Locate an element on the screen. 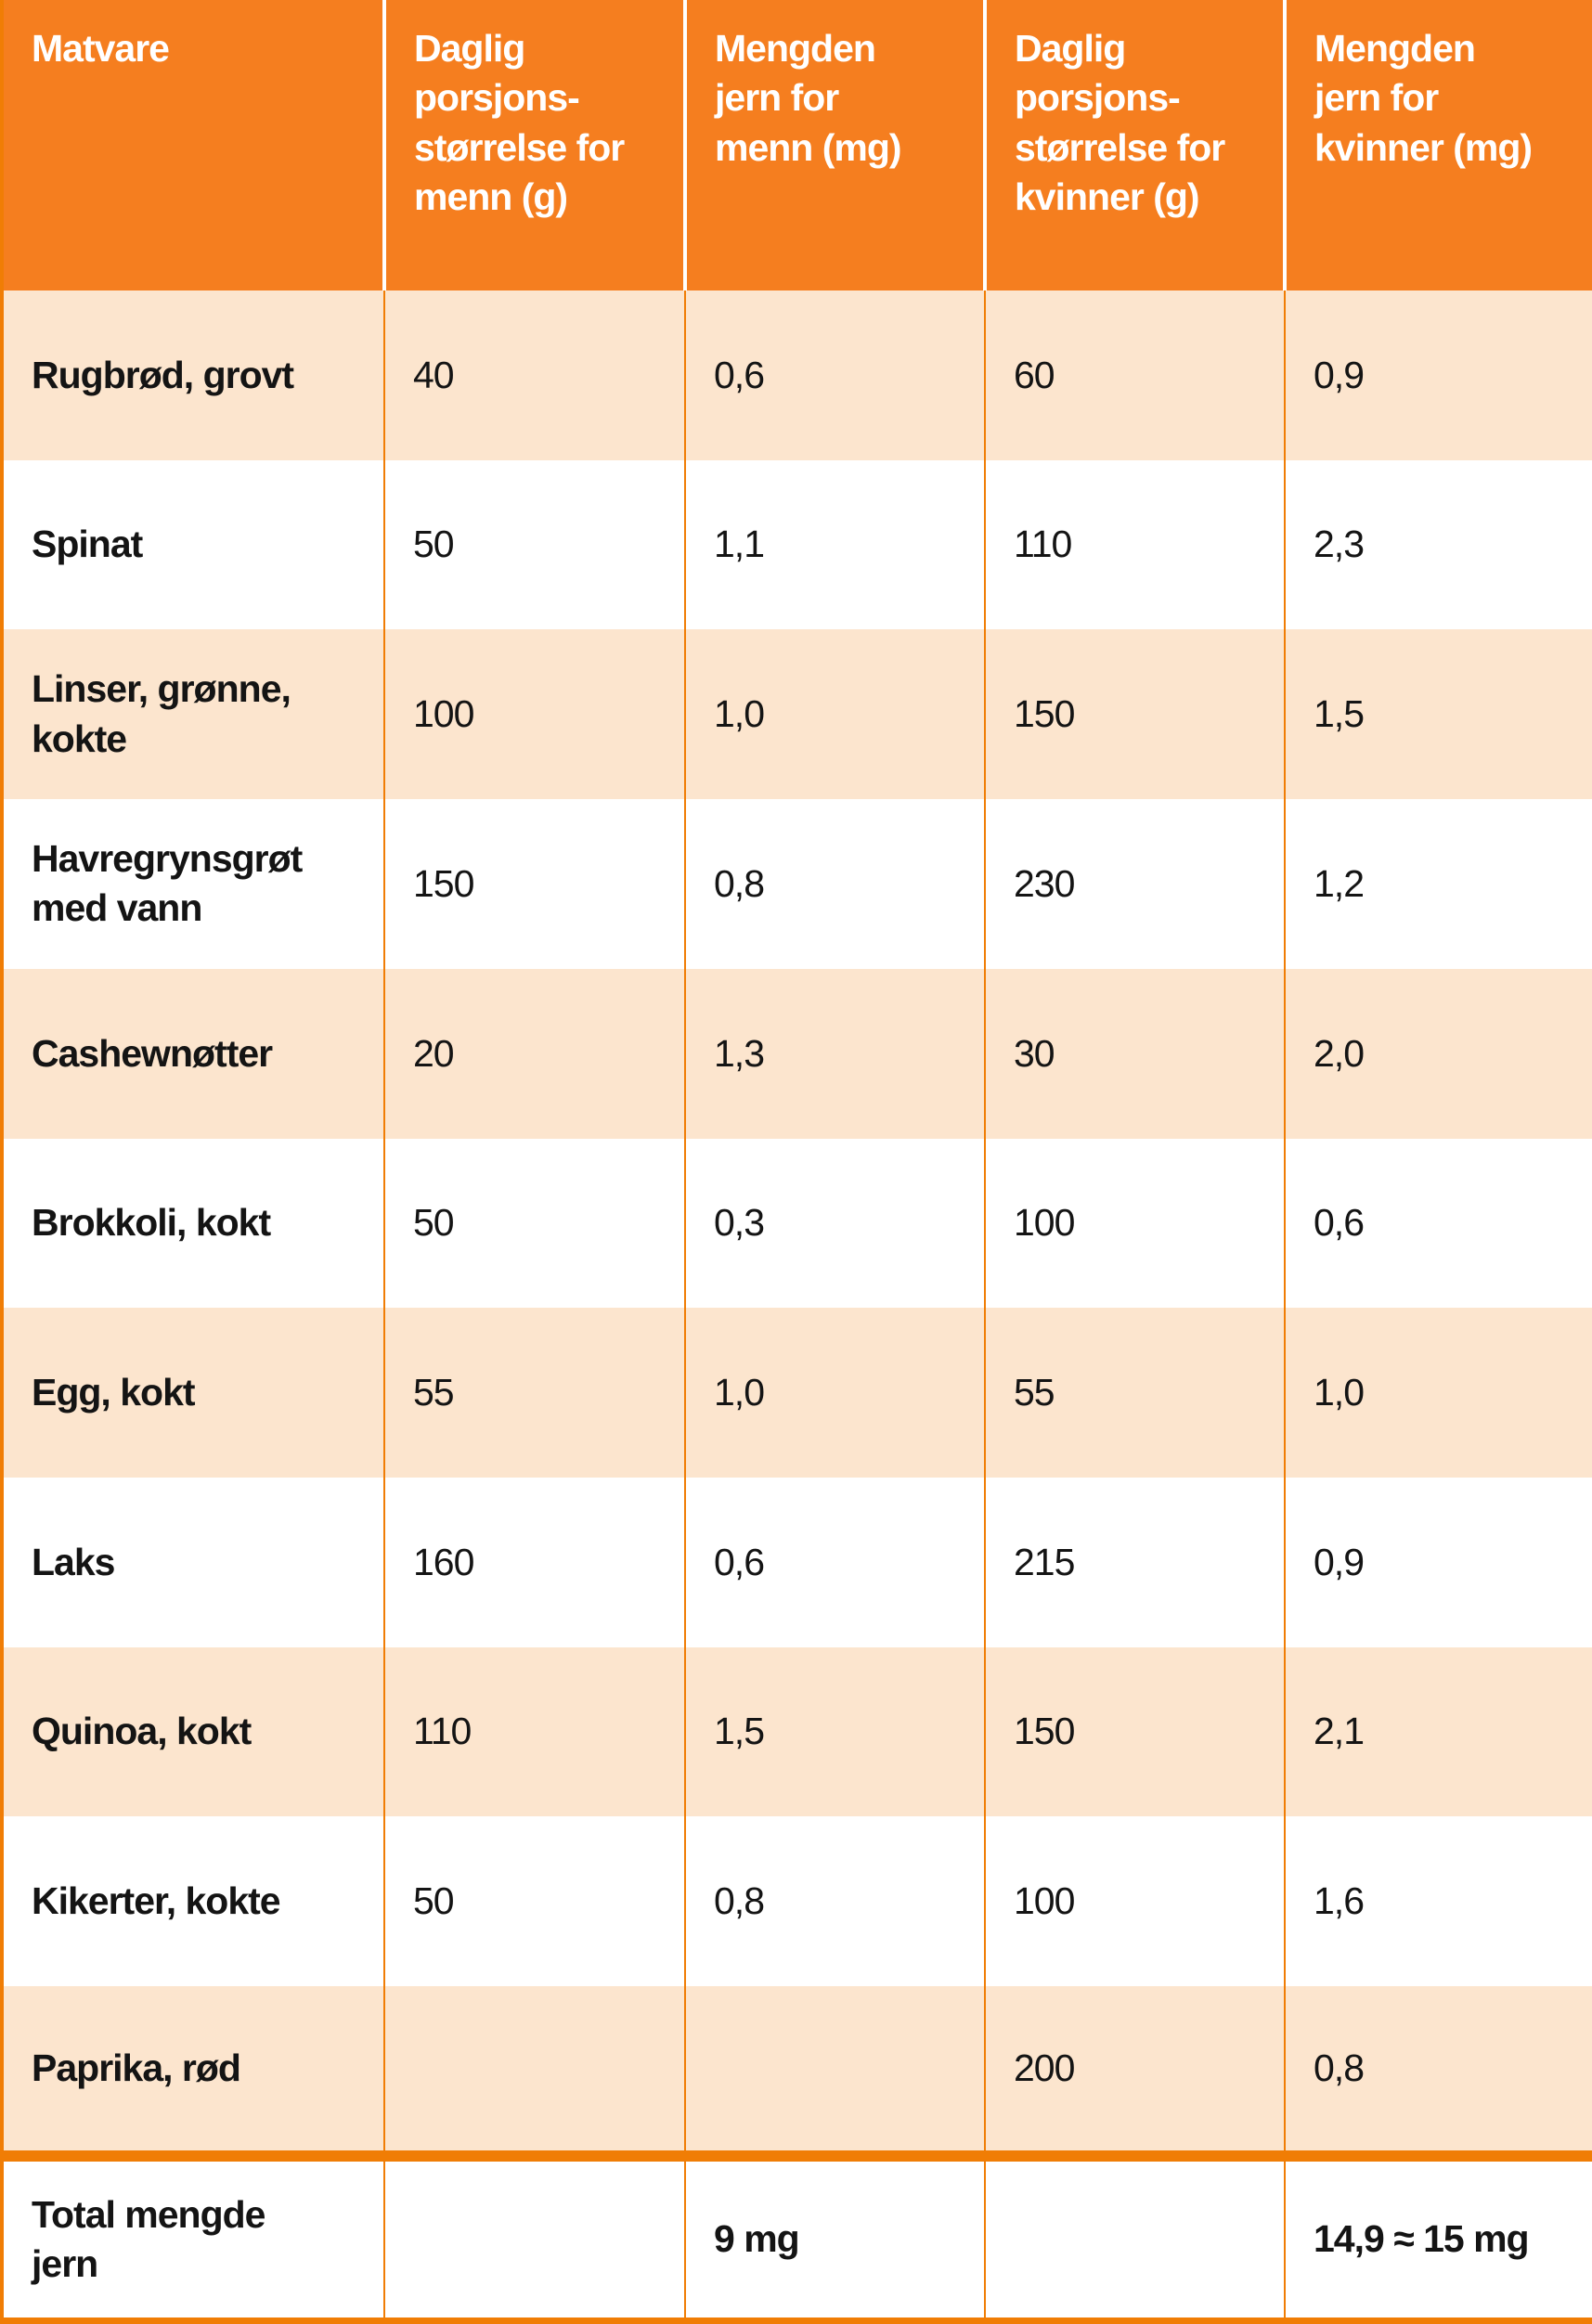  table-row: Brokkoli, kokt 50 0,3 100 0,6 is located at coordinates (797, 1223).